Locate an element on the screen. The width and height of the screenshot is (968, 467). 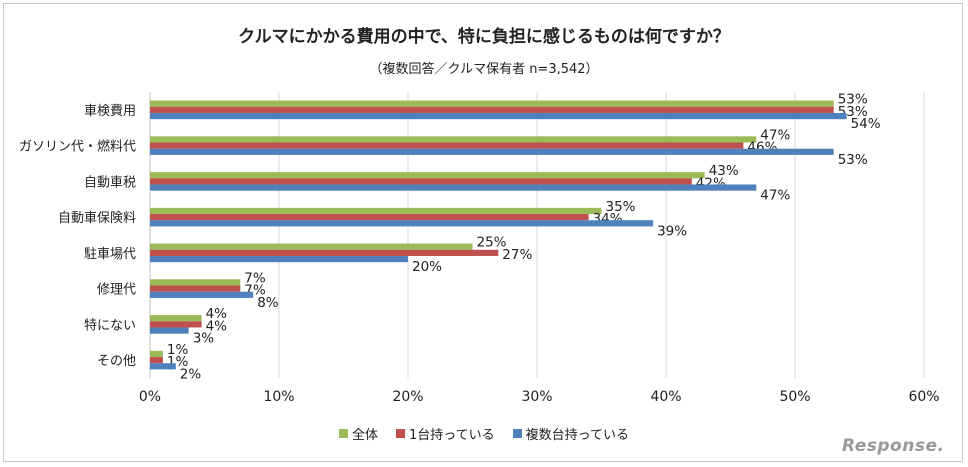
data-label: 35% is located at coordinates (621, 207).